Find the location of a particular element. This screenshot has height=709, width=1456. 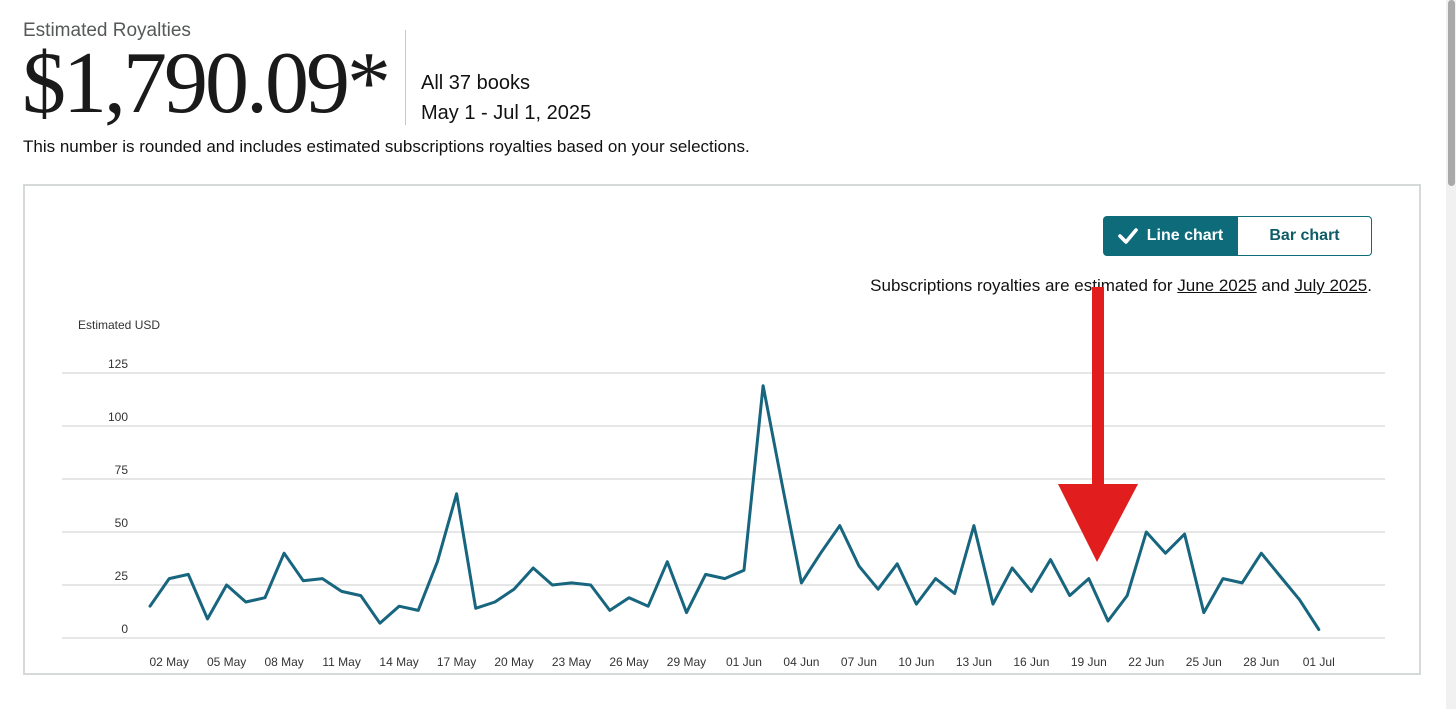

x-tick-label: 19 Jun is located at coordinates (1089, 662).